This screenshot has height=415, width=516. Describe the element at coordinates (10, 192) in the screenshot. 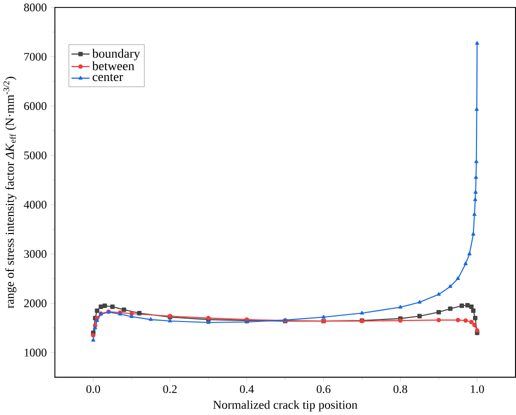

I see `y-axis-title: range of stress intensity factor ΔK$_{eff}$ (N·mm$^{-3/2}$)` at that location.